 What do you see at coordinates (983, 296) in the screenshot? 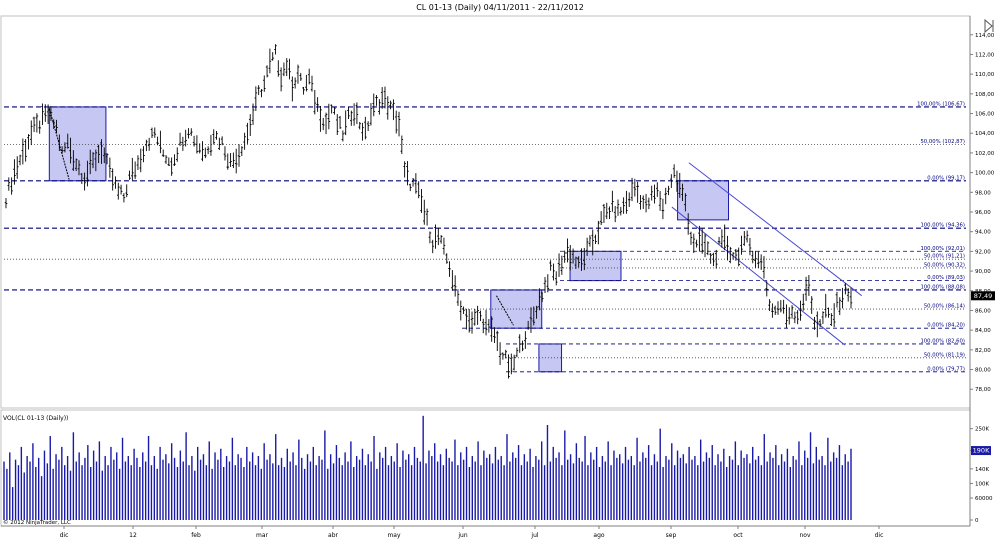
I see `last-price-marker` at bounding box center [983, 296].